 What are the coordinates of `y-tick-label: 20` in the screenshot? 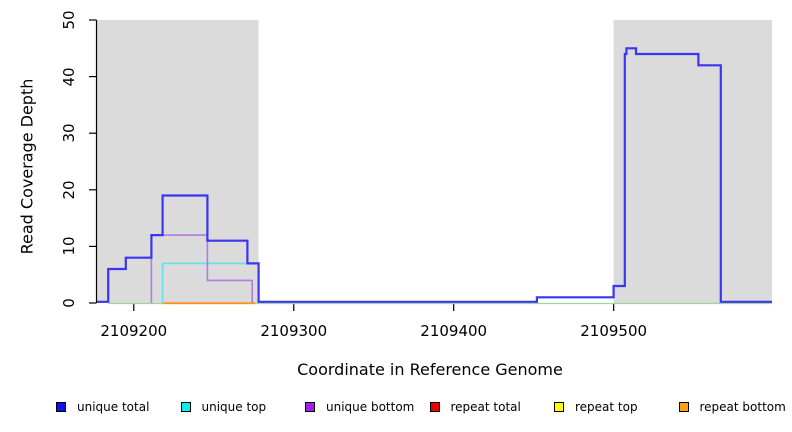 It's located at (69, 190).